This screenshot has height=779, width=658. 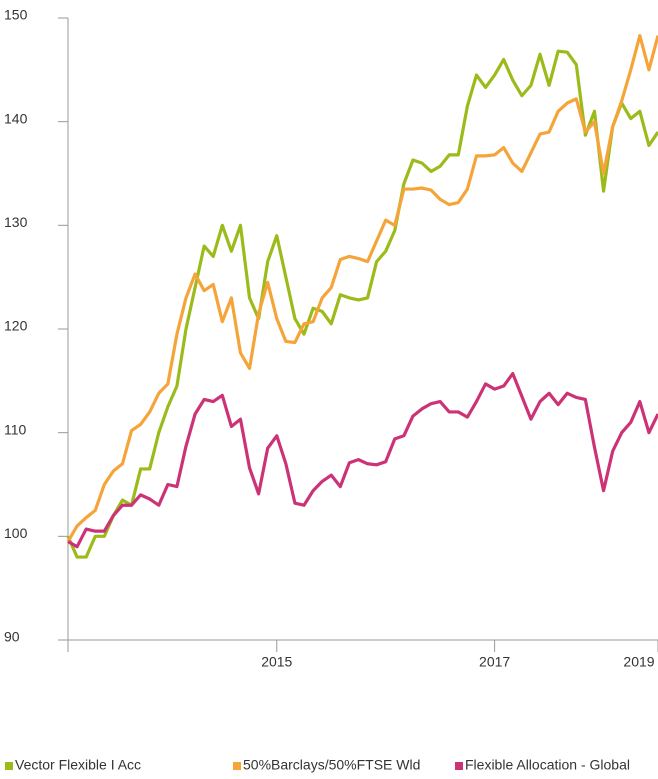 I want to click on x-tick-label: 2019, so click(x=638, y=662).